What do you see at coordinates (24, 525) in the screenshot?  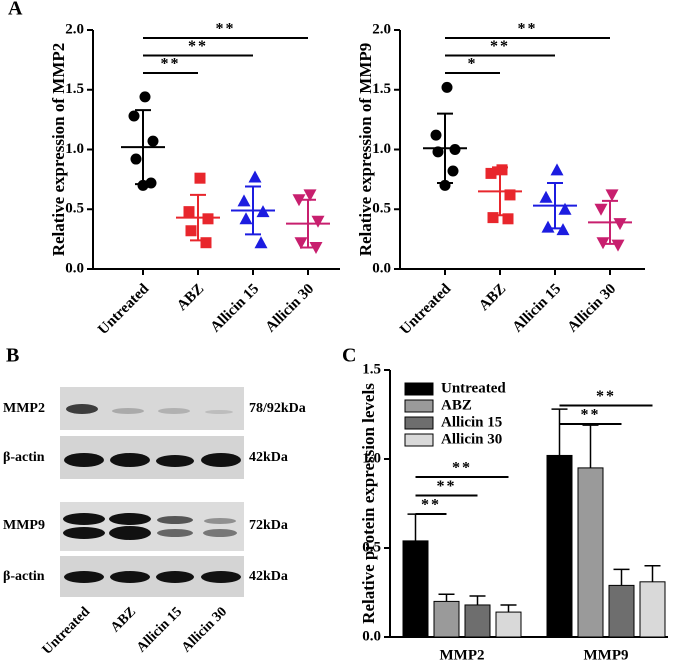 I see `blot-row-label: MMP9` at bounding box center [24, 525].